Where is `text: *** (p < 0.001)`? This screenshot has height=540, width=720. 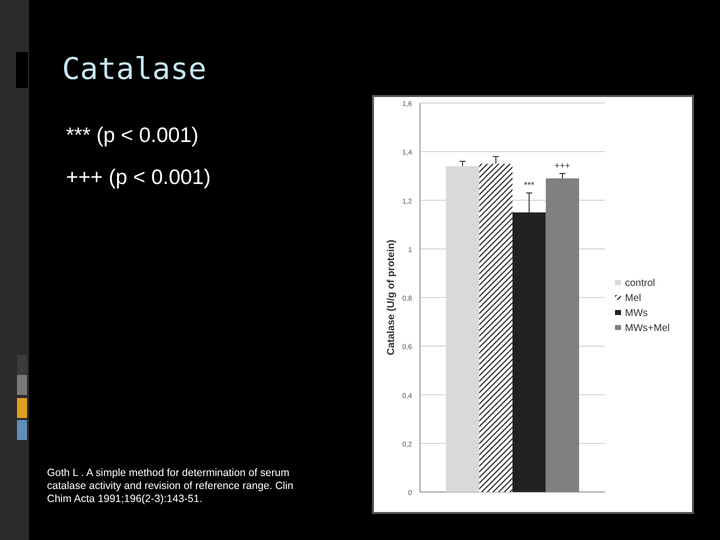 text: *** (p < 0.001) is located at coordinates (132, 135).